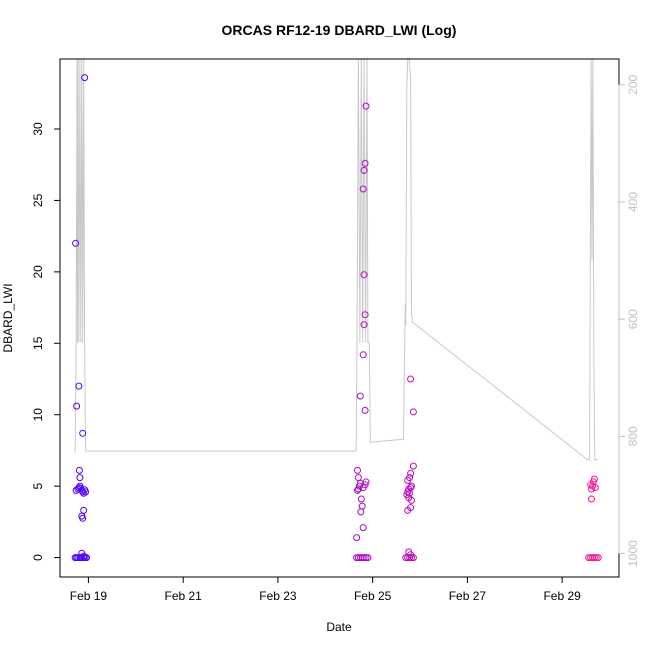  What do you see at coordinates (38, 272) in the screenshot?
I see `y-tick-label: 20` at bounding box center [38, 272].